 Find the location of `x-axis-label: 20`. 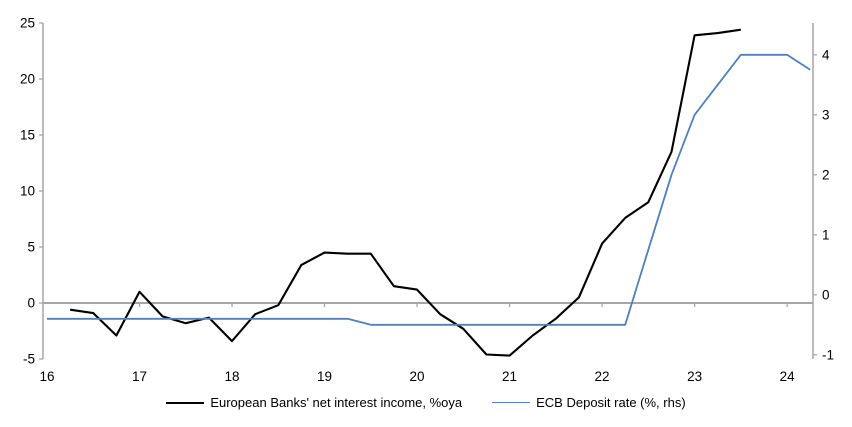

x-axis-label: 20 is located at coordinates (417, 376).